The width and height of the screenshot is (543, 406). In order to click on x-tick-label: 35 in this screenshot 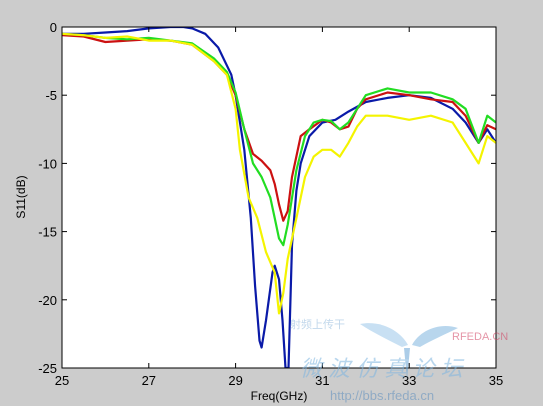, I will do `click(496, 380)`.